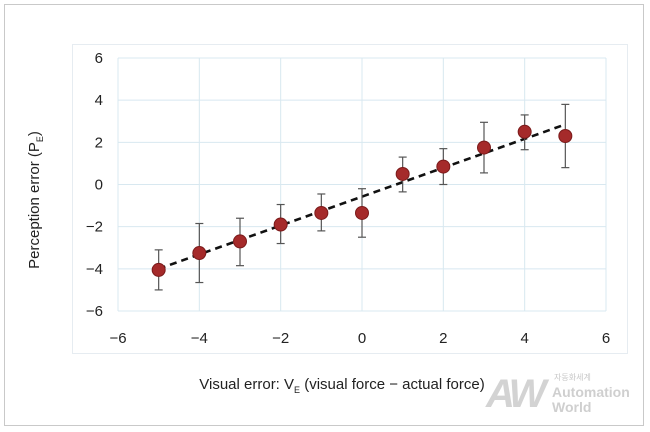 The width and height of the screenshot is (650, 432). Describe the element at coordinates (362, 338) in the screenshot. I see `x-tick-label: 0` at that location.